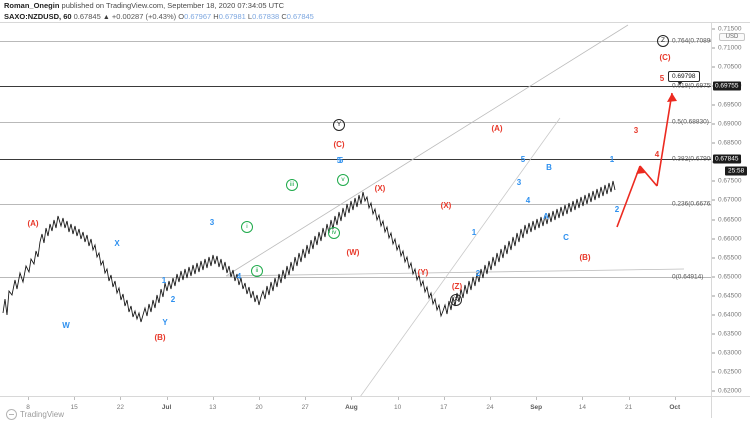 Image resolution: width=750 pixels, height=430 pixels. I want to click on wave-label-4: 4, so click(528, 200).